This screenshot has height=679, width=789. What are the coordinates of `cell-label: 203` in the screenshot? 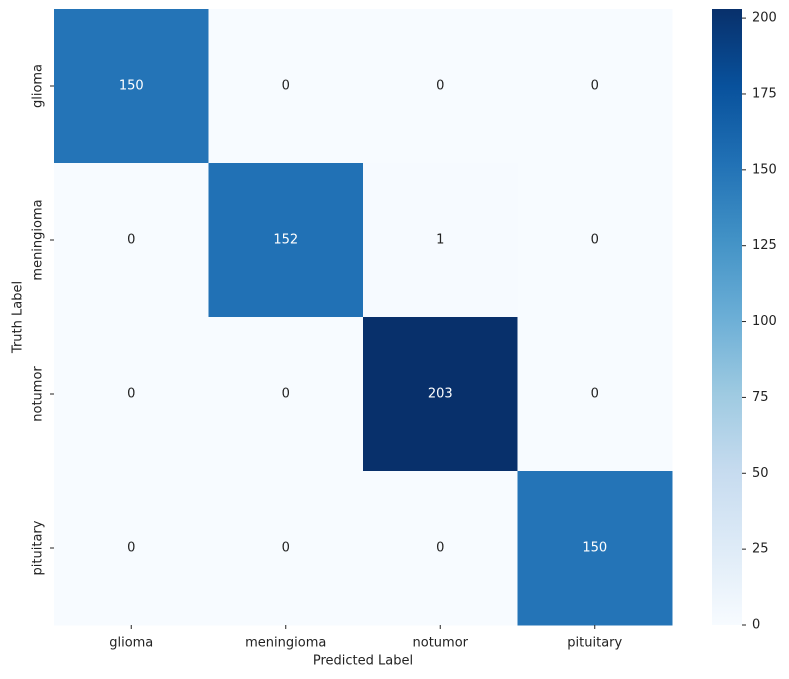 It's located at (440, 394).